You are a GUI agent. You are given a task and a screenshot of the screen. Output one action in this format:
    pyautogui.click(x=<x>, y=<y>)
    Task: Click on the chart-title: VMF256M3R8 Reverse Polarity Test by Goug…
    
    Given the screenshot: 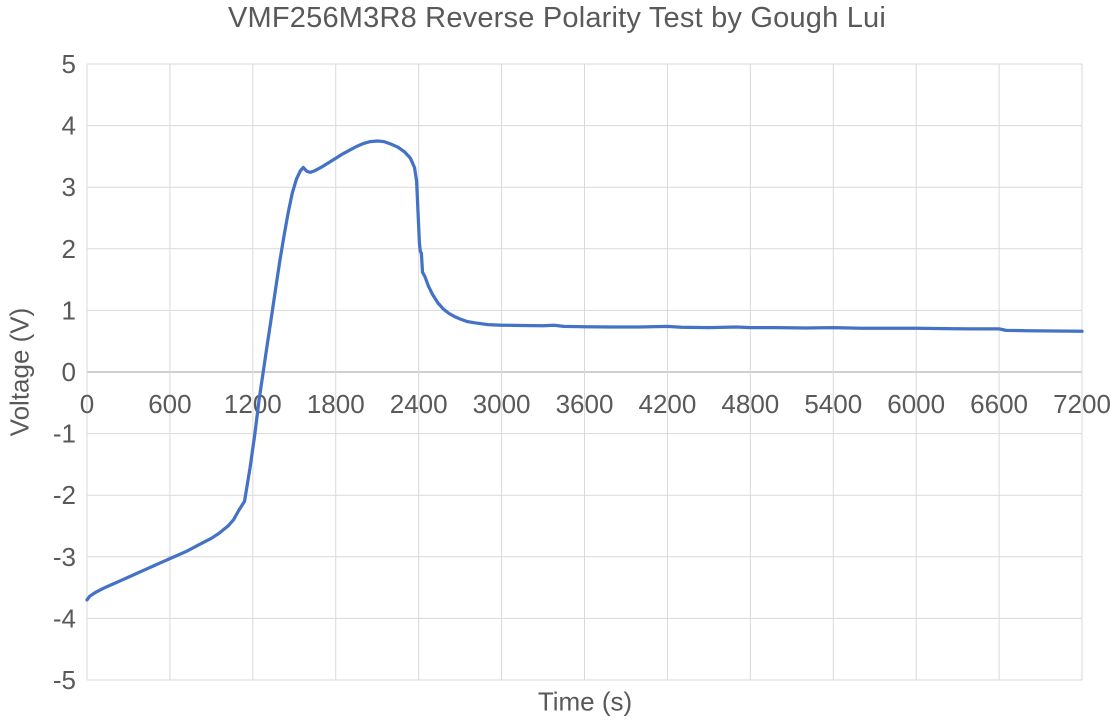 What is the action you would take?
    pyautogui.click(x=557, y=18)
    